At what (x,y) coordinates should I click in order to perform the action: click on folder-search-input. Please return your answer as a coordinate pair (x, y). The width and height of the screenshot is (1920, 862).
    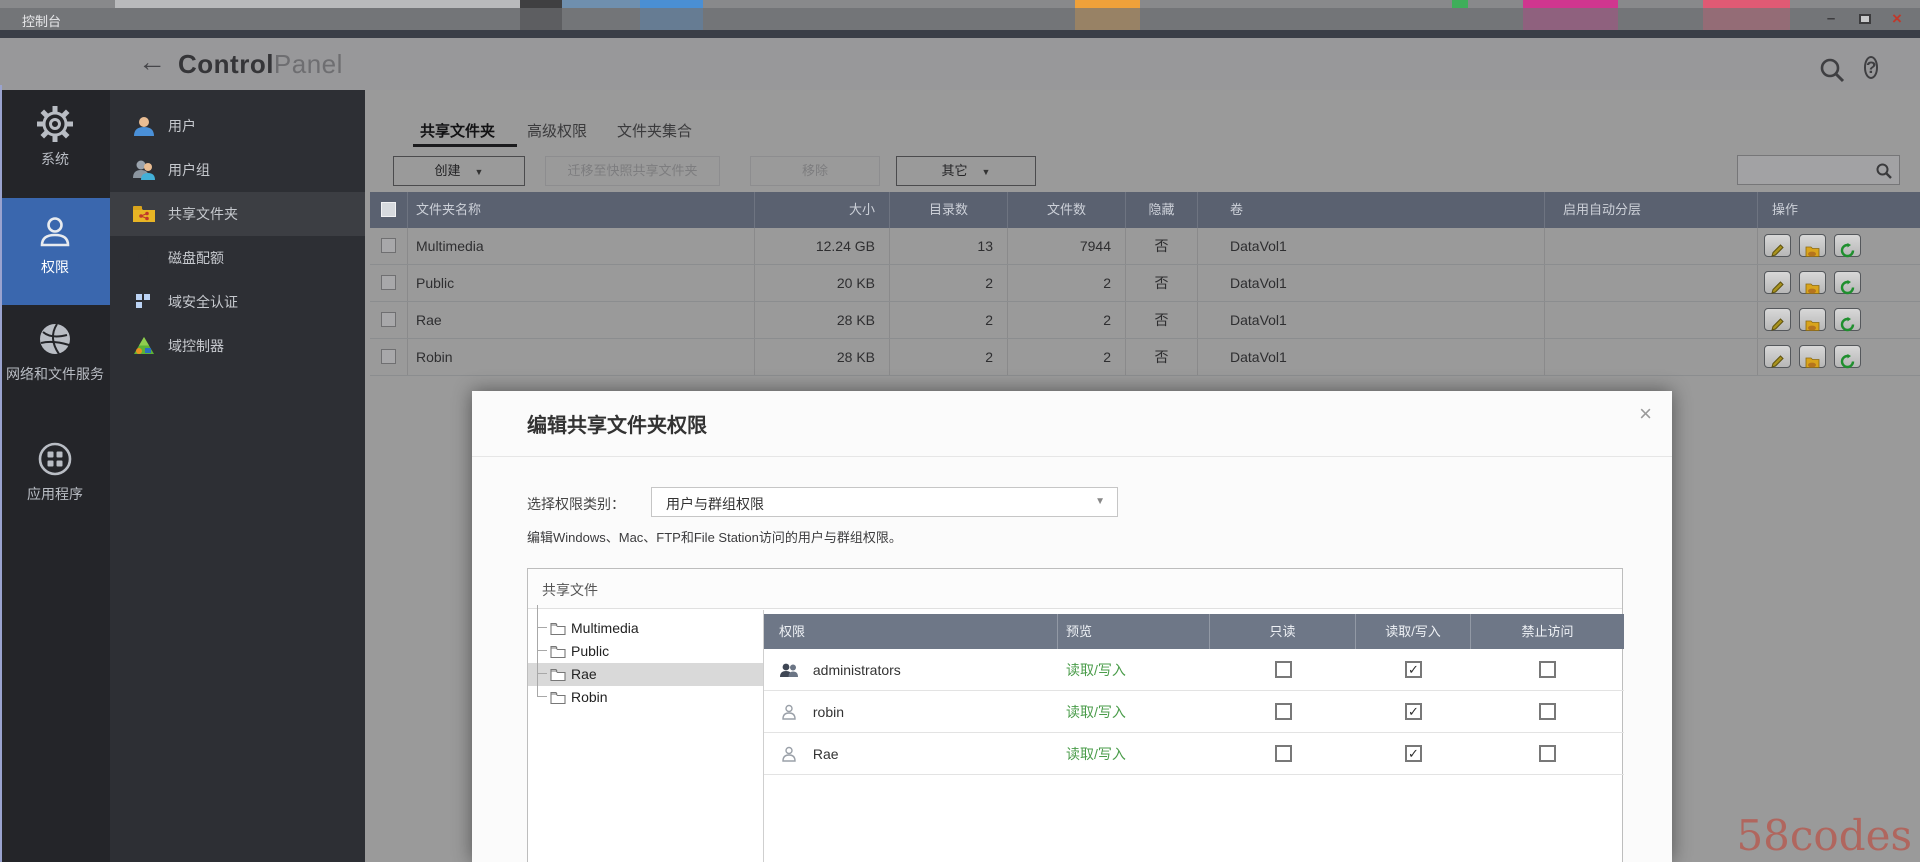
    Looking at the image, I should click on (1806, 170).